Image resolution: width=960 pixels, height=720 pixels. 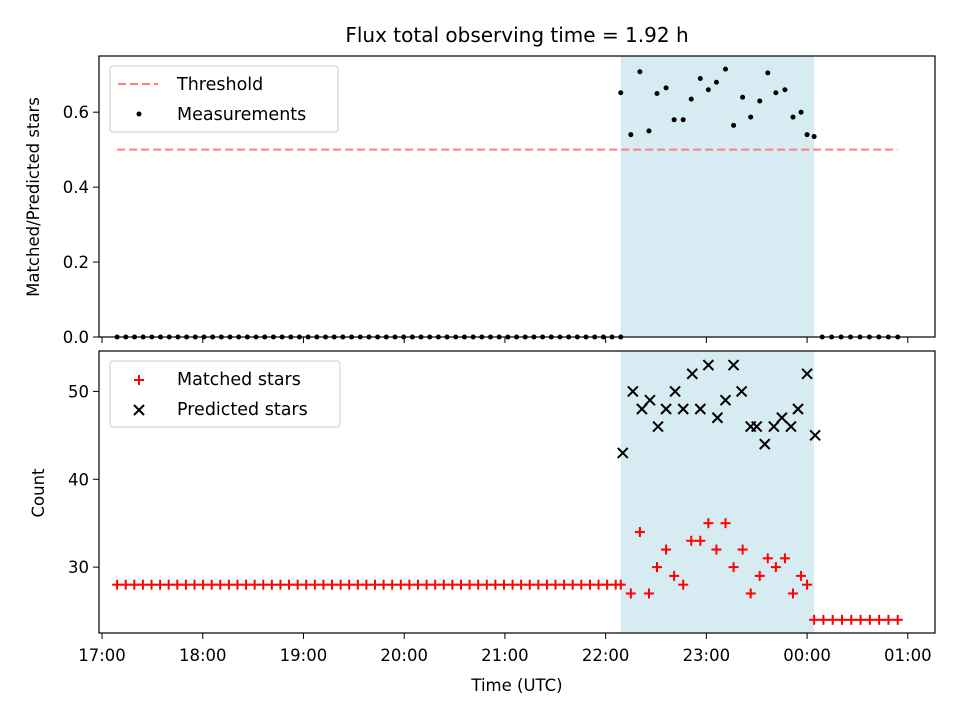 What do you see at coordinates (78, 391) in the screenshot?
I see `bottom-y-tick-label: 50` at bounding box center [78, 391].